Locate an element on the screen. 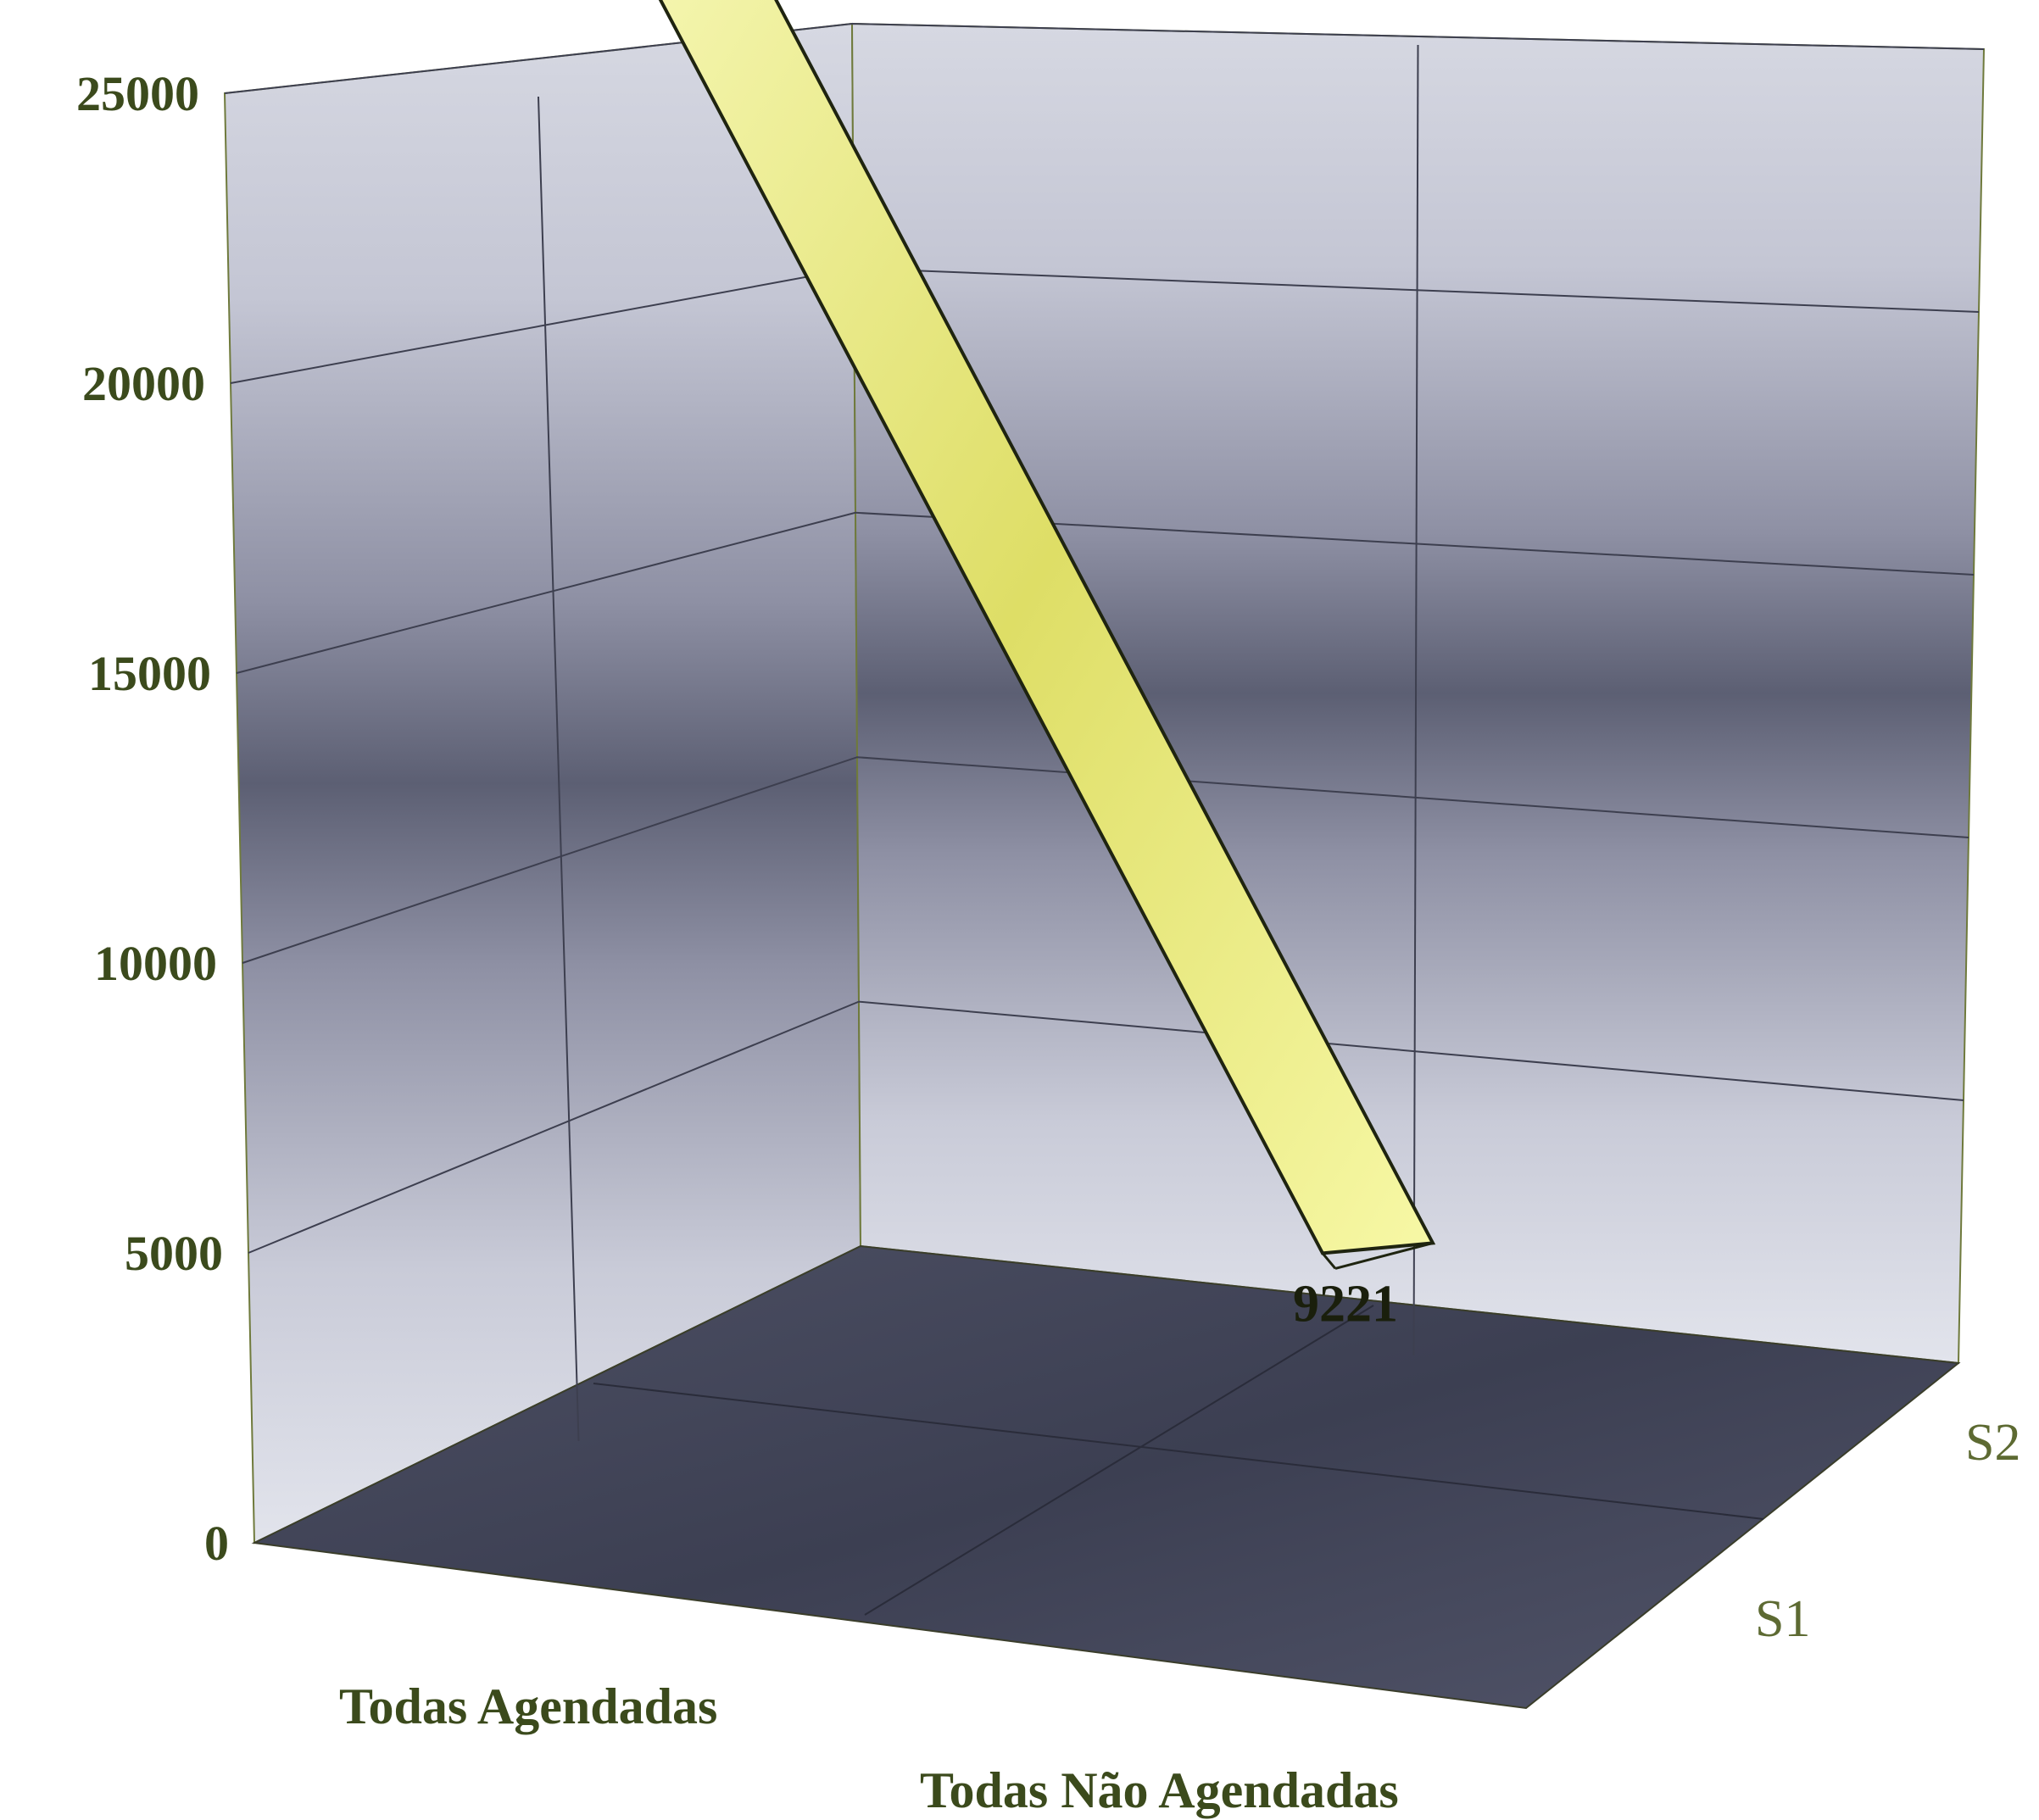  y-tick-label: 0 is located at coordinates (217, 1543).